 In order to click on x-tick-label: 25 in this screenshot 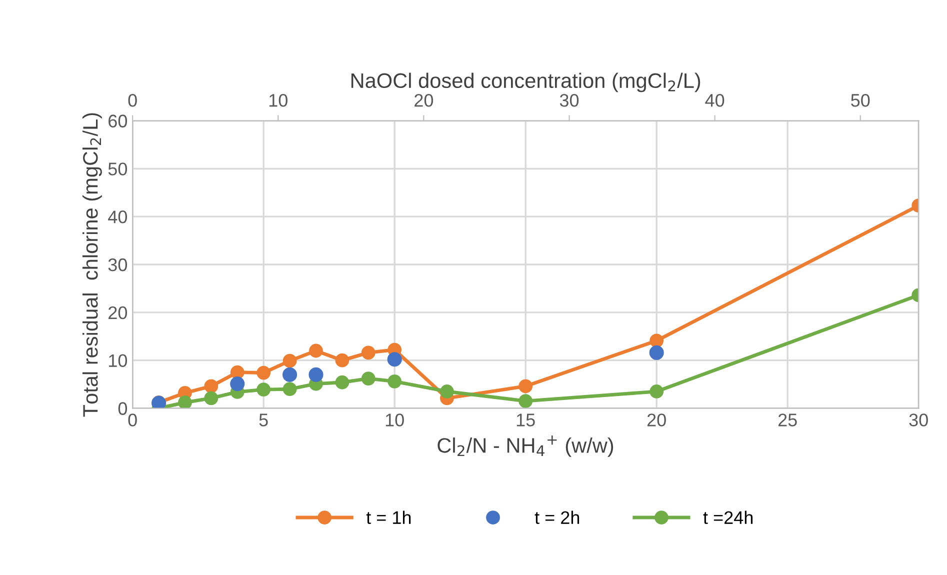, I will do `click(787, 420)`.